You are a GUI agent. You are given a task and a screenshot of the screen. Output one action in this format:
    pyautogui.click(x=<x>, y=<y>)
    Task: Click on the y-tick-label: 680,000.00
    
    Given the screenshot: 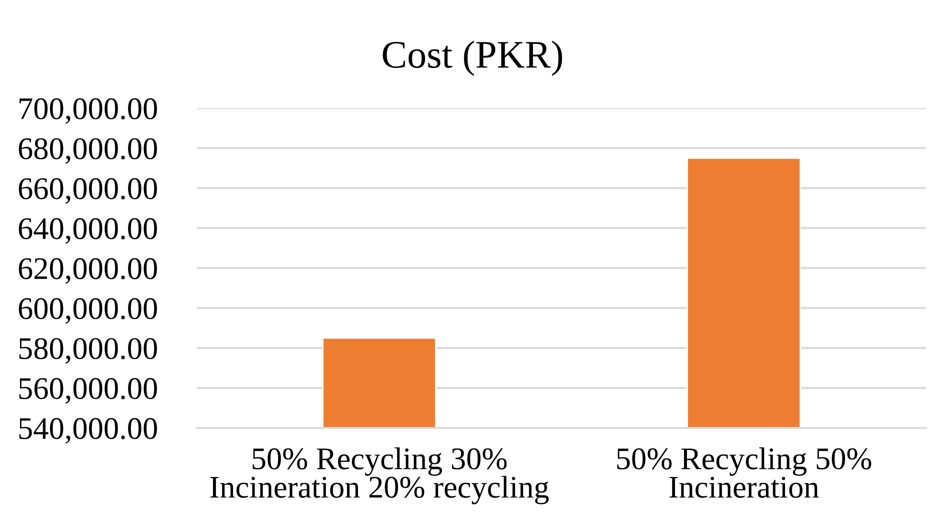 What is the action you would take?
    pyautogui.click(x=87, y=151)
    